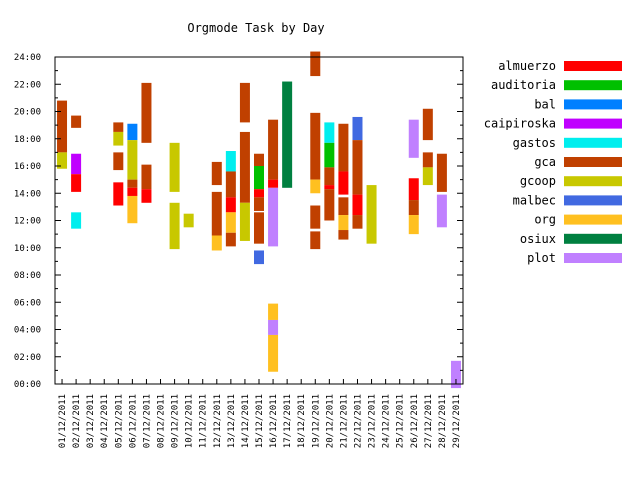  What do you see at coordinates (27, 249) in the screenshot?
I see `y-tick-label: 10:00` at bounding box center [27, 249].